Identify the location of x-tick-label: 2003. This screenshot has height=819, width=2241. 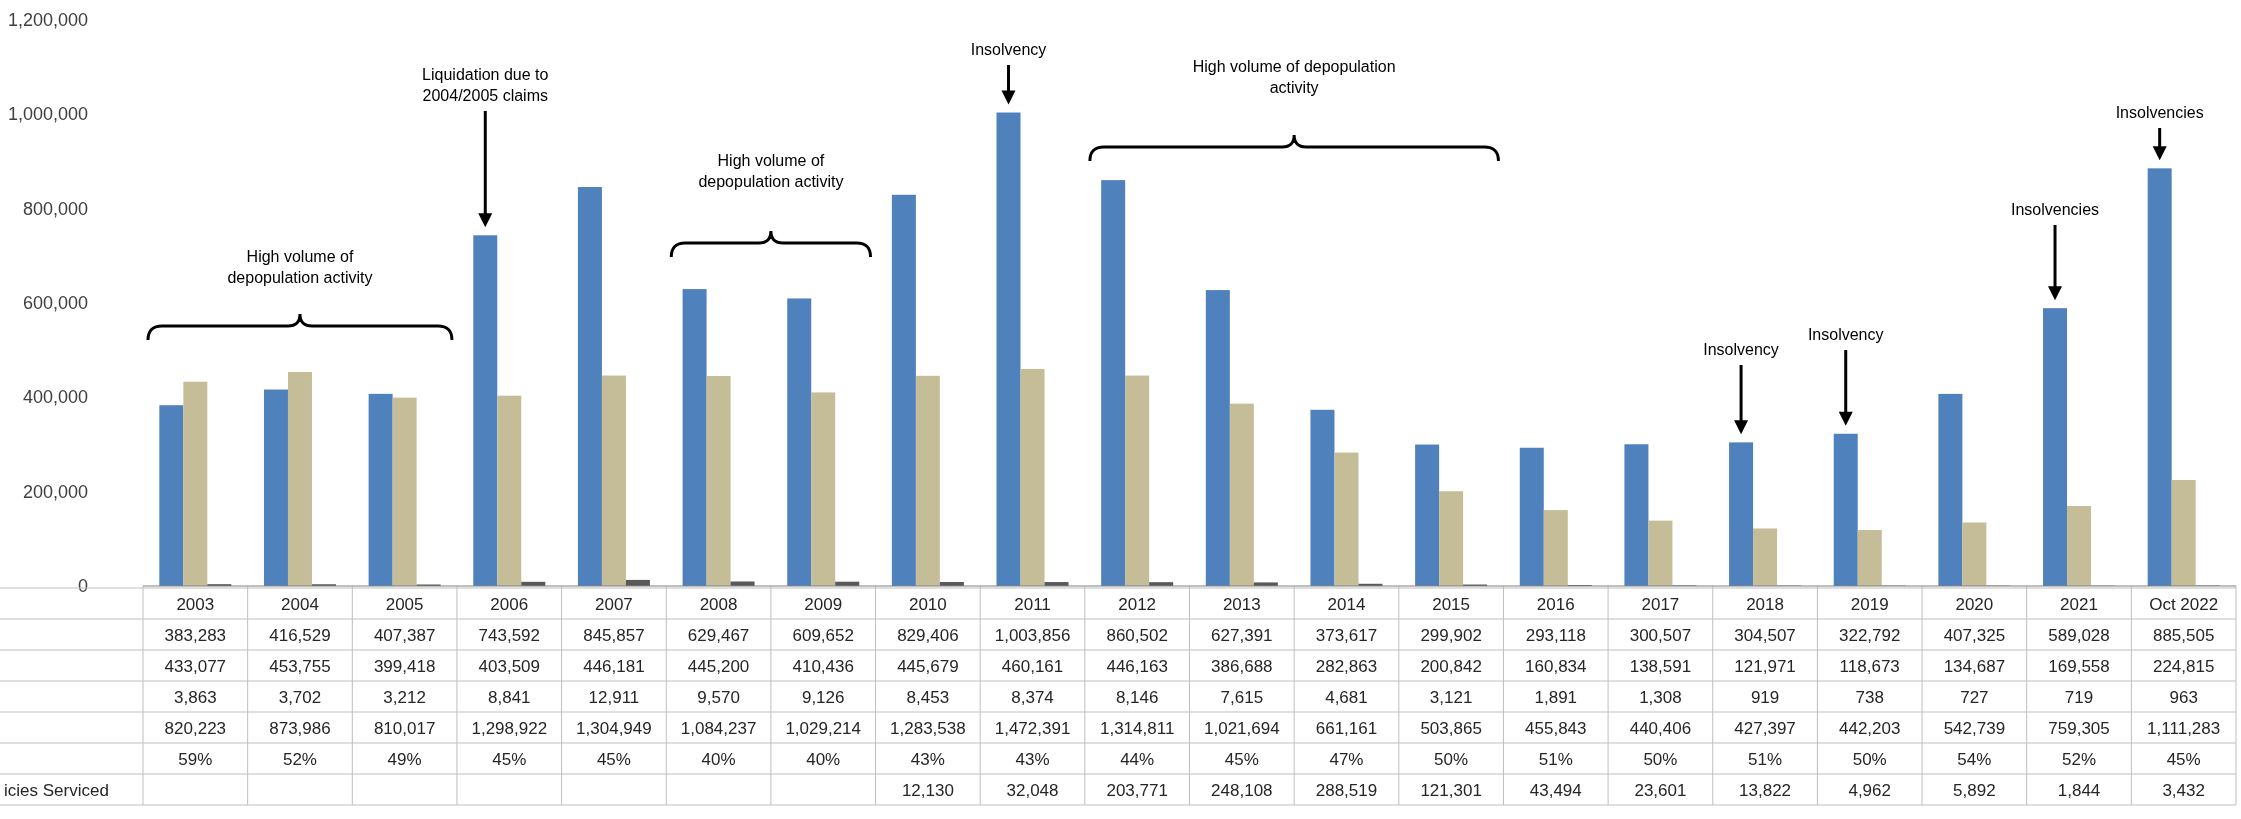
(195, 604).